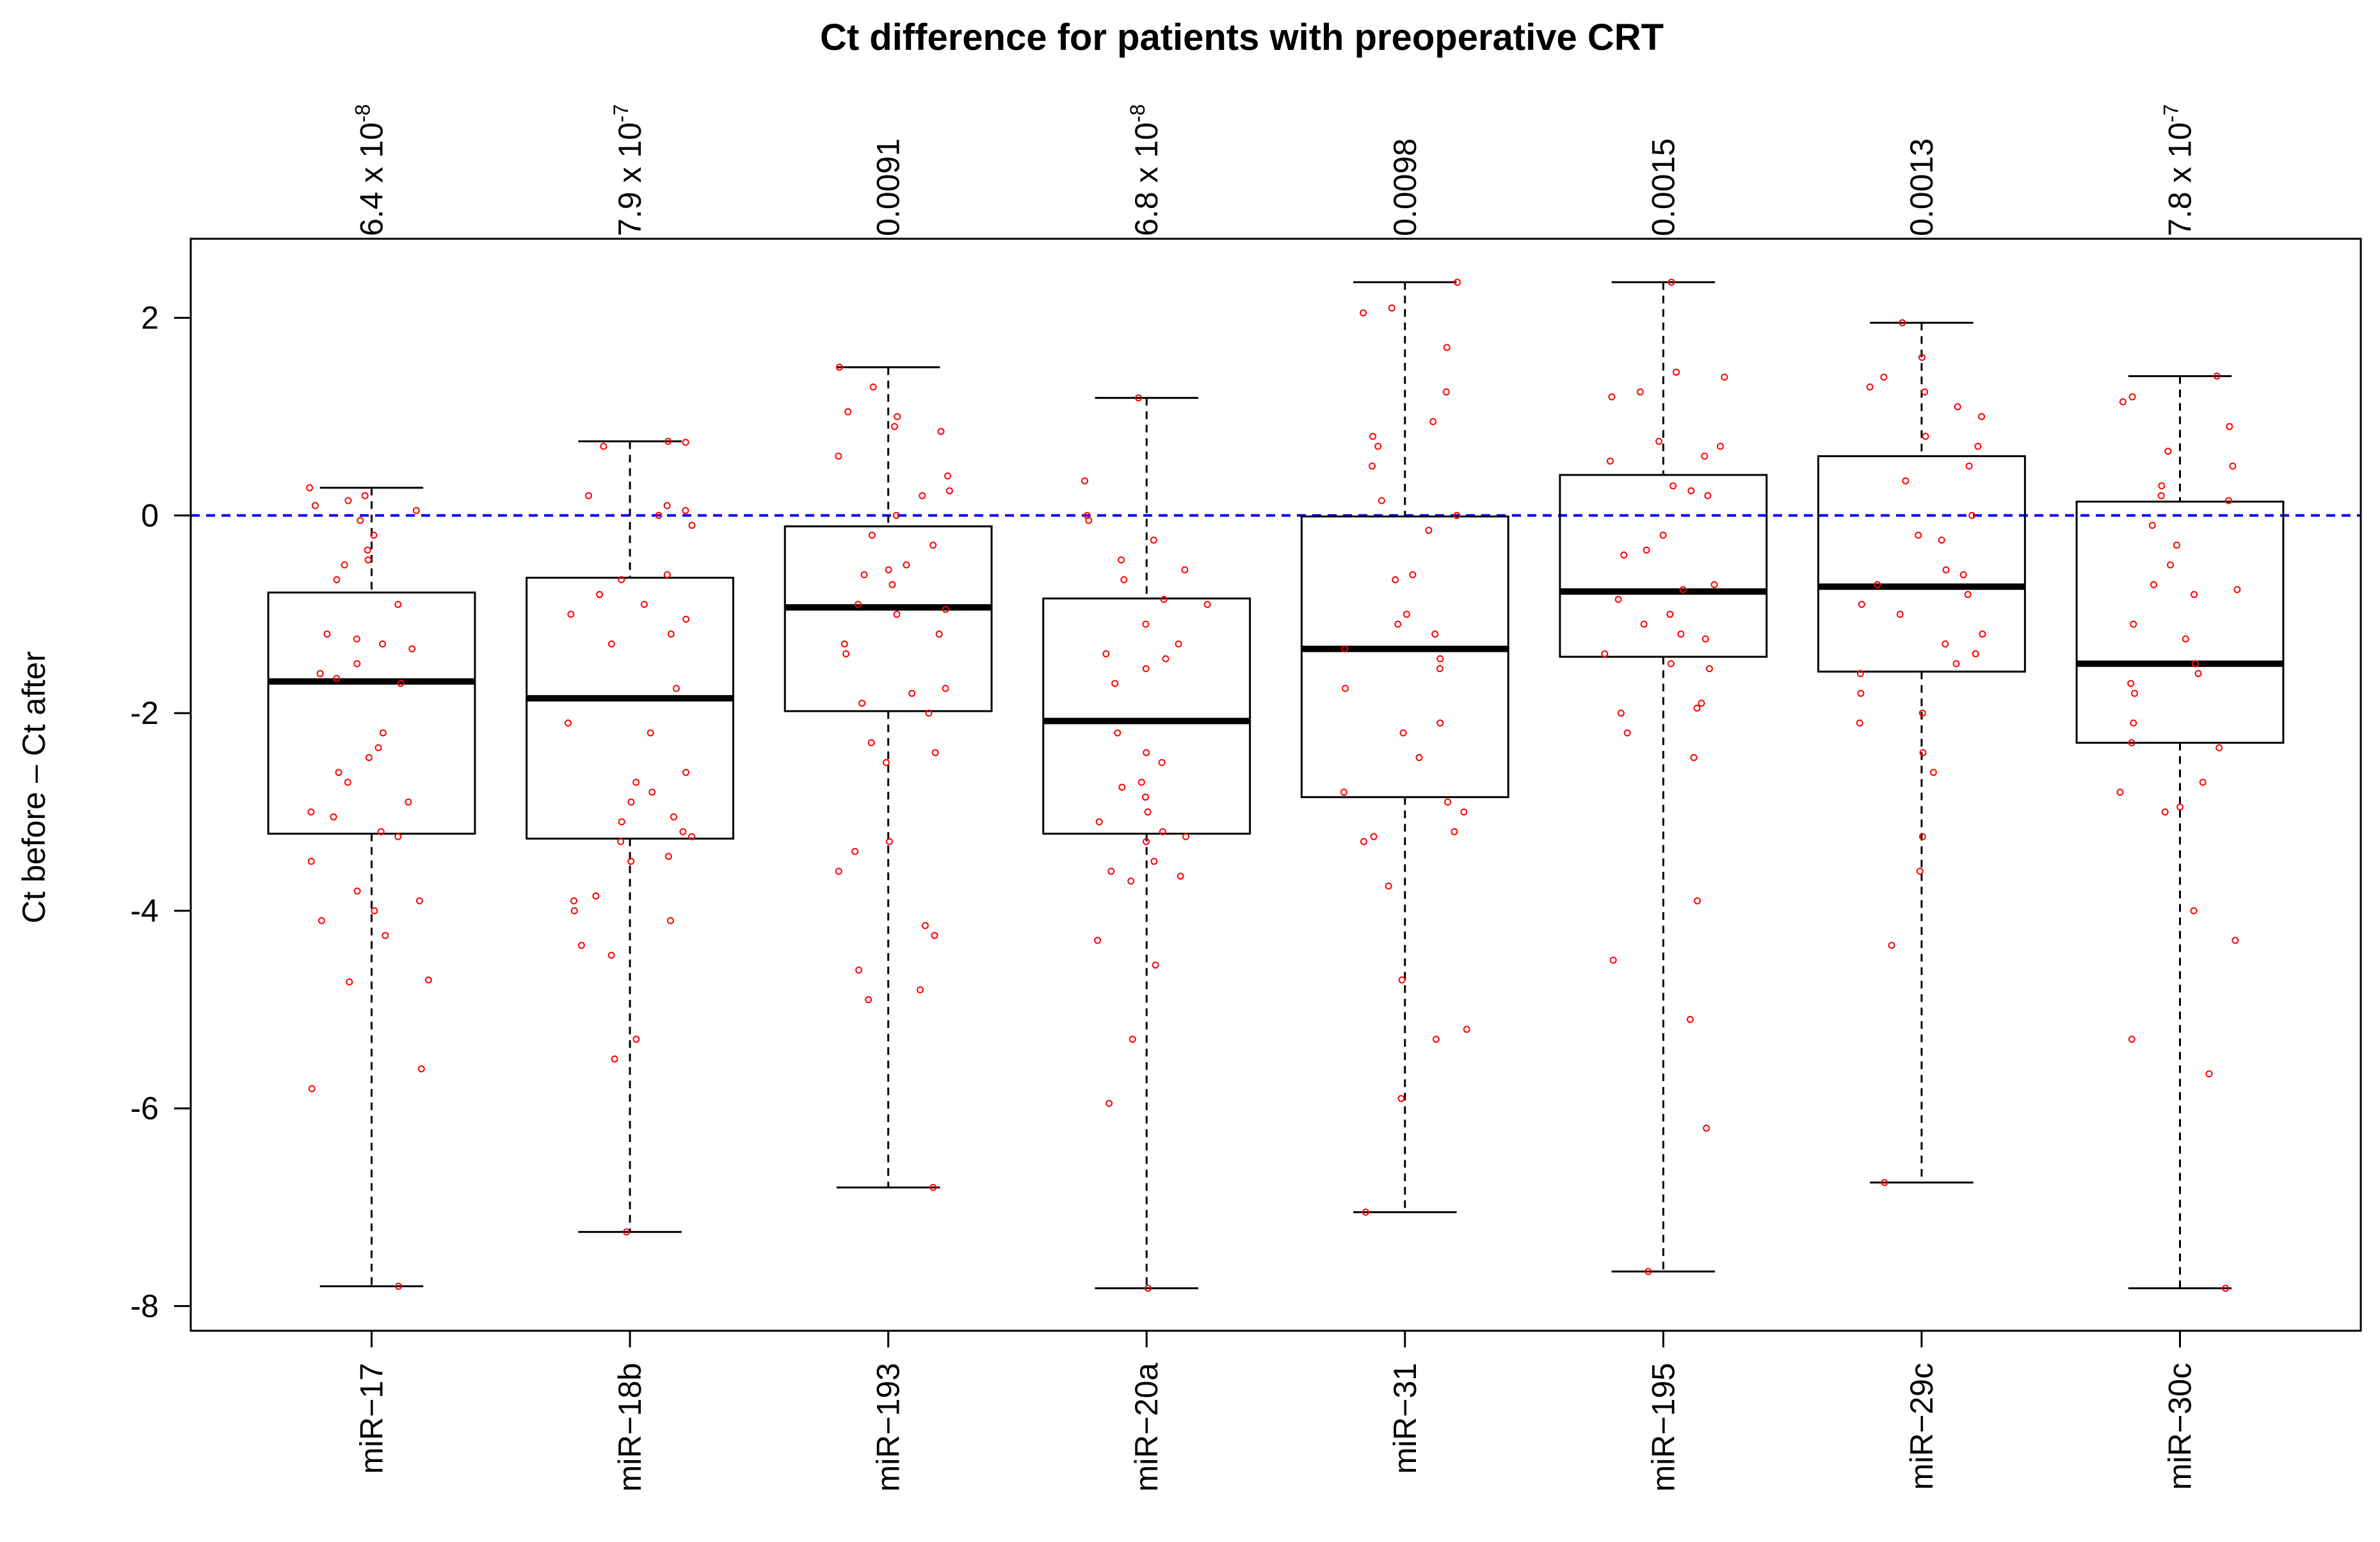  What do you see at coordinates (2180, 1426) in the screenshot?
I see `x-tick-label: miR−30c` at bounding box center [2180, 1426].